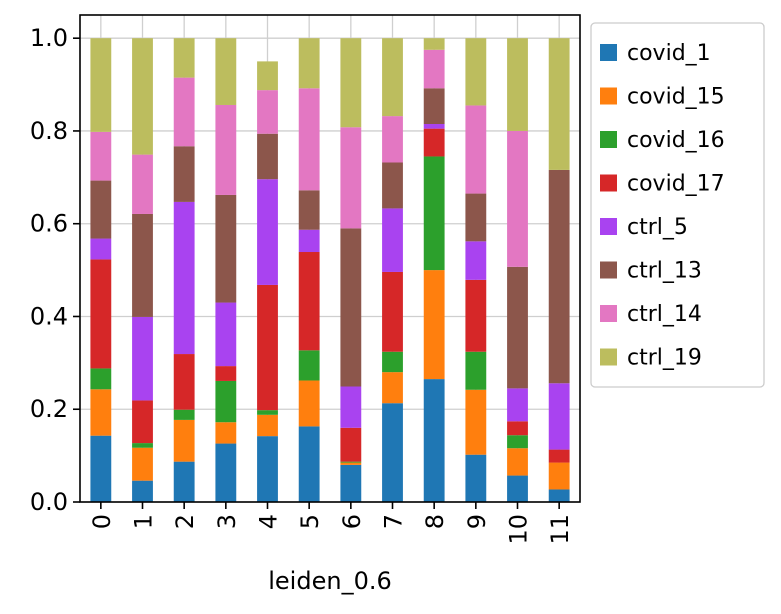  I want to click on legend-label-covid_15: covid_15, so click(676, 97).